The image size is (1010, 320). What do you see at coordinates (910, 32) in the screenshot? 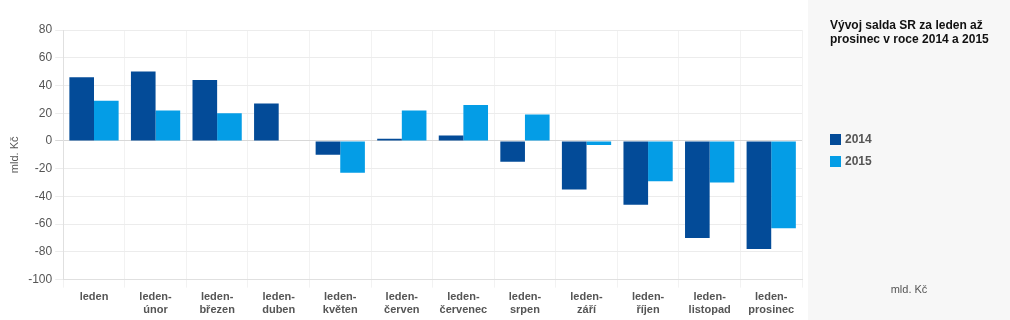
I see `text: Vývoj salda SR za leden až prosinec v roce 2014 a 2015` at bounding box center [910, 32].